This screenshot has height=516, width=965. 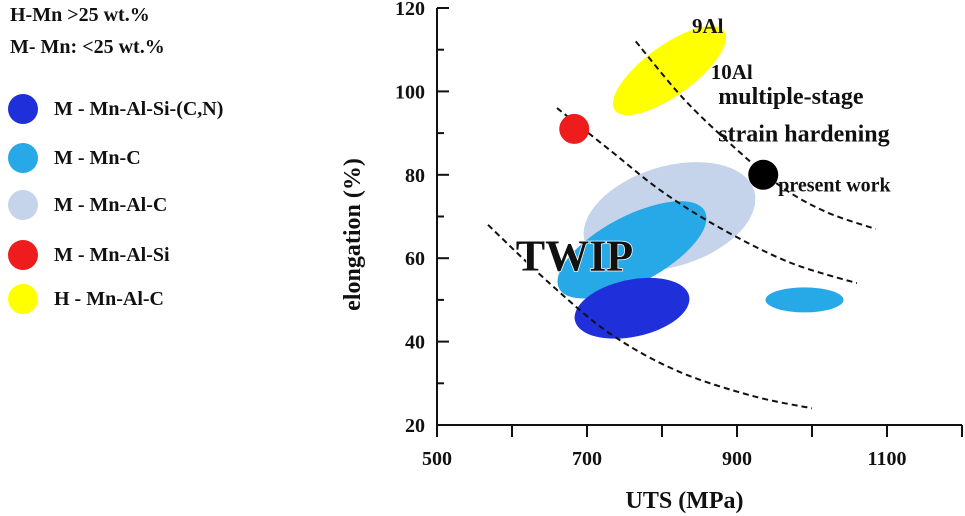 I want to click on legend-label: M - Mn-Al-C, so click(x=111, y=204).